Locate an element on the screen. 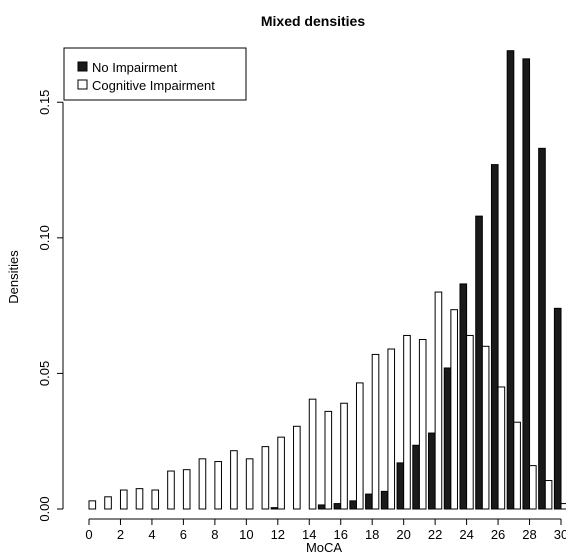 The height and width of the screenshot is (557, 566). x-tick-label-6: 6 is located at coordinates (183, 534).